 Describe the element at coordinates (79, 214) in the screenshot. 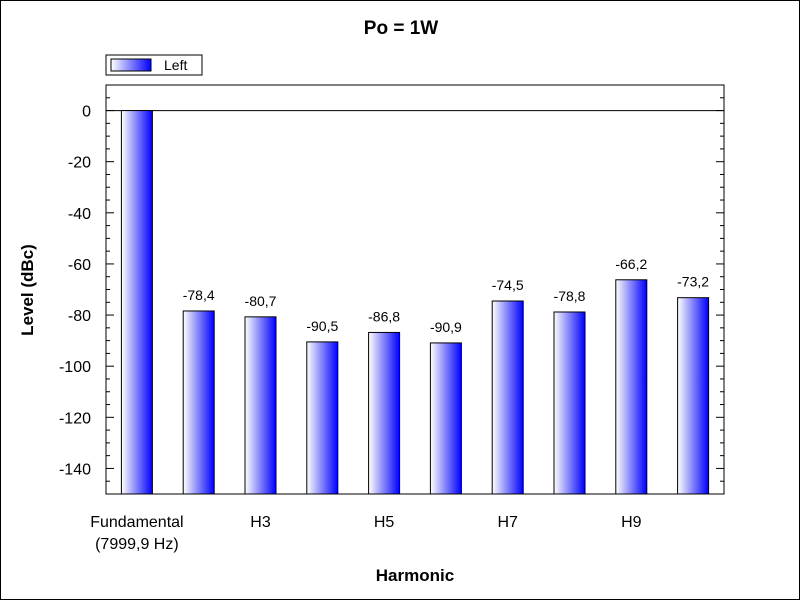

I see `y-tick-label: -40` at that location.